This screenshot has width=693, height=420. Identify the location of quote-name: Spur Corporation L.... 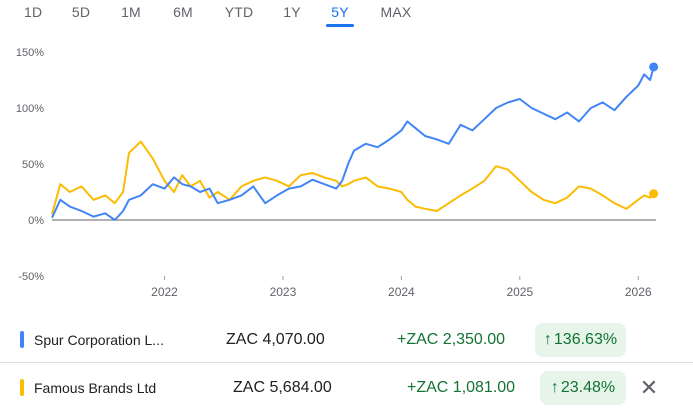
(99, 340).